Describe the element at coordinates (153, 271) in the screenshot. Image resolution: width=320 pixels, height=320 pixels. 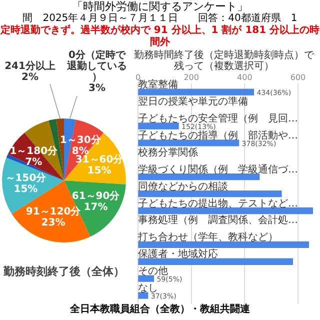
I see `y-tick-label: その他` at that location.